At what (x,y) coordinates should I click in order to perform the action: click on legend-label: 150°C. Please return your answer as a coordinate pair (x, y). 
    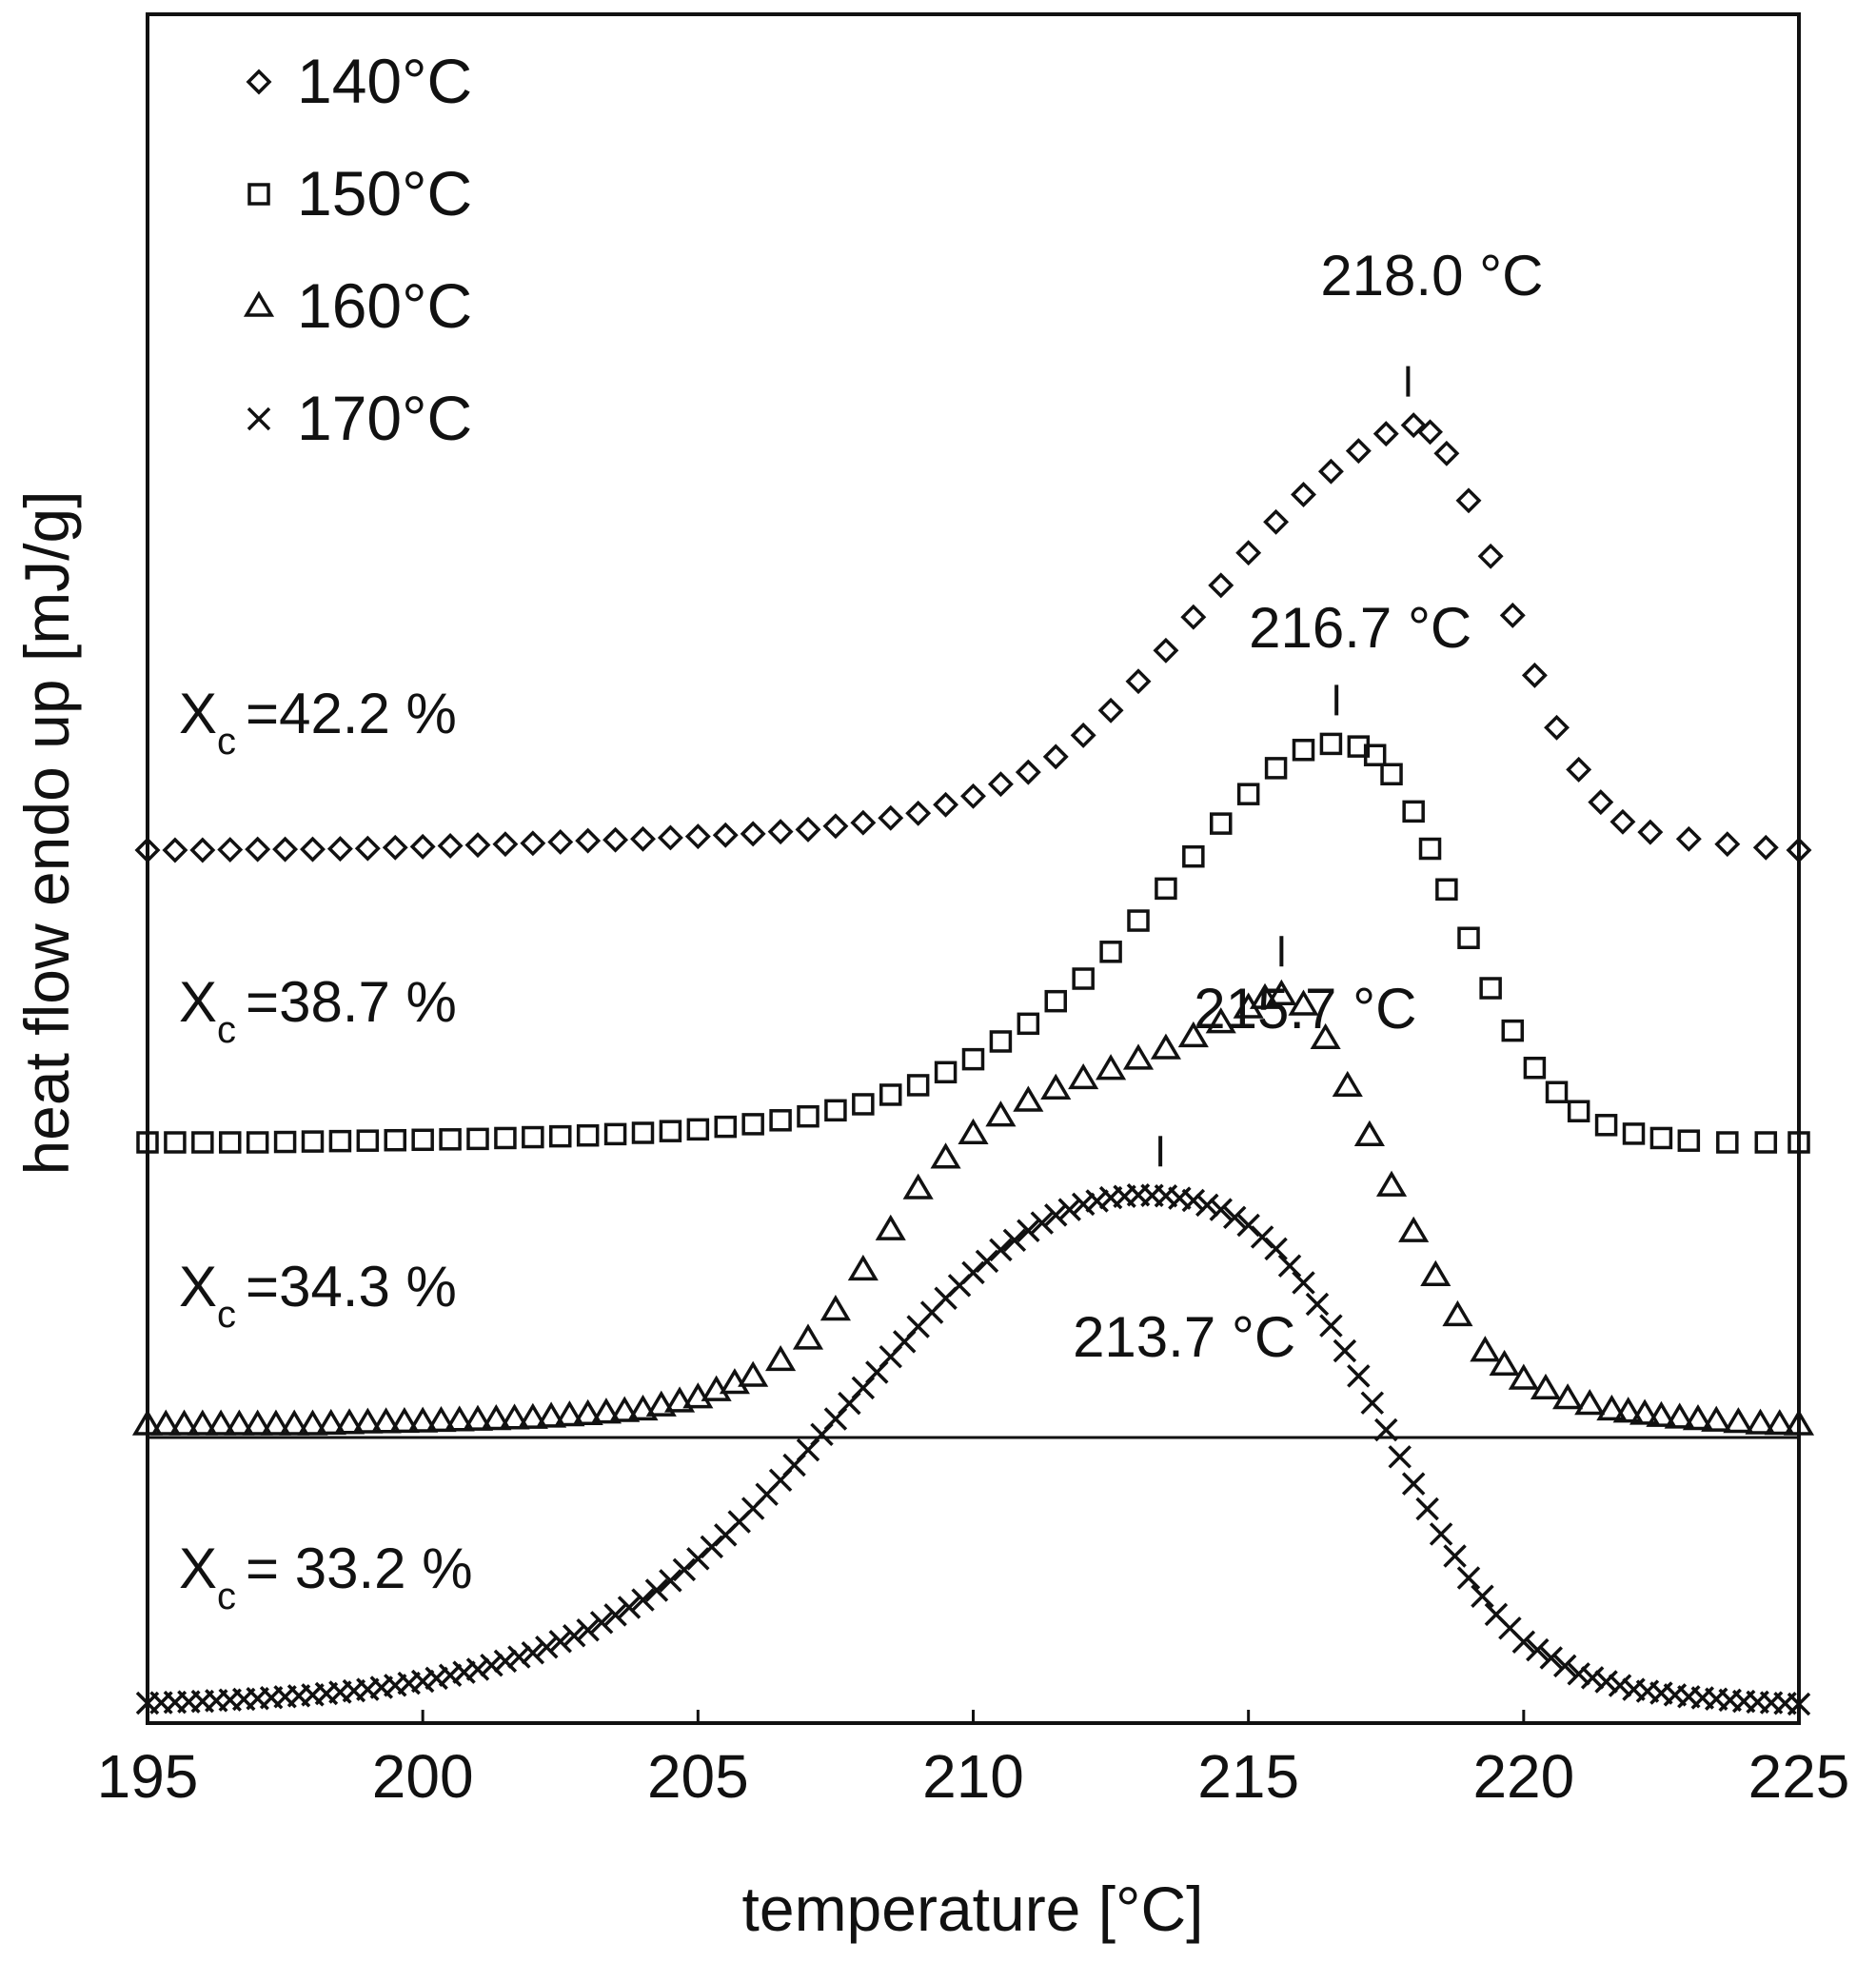
    Looking at the image, I should click on (384, 193).